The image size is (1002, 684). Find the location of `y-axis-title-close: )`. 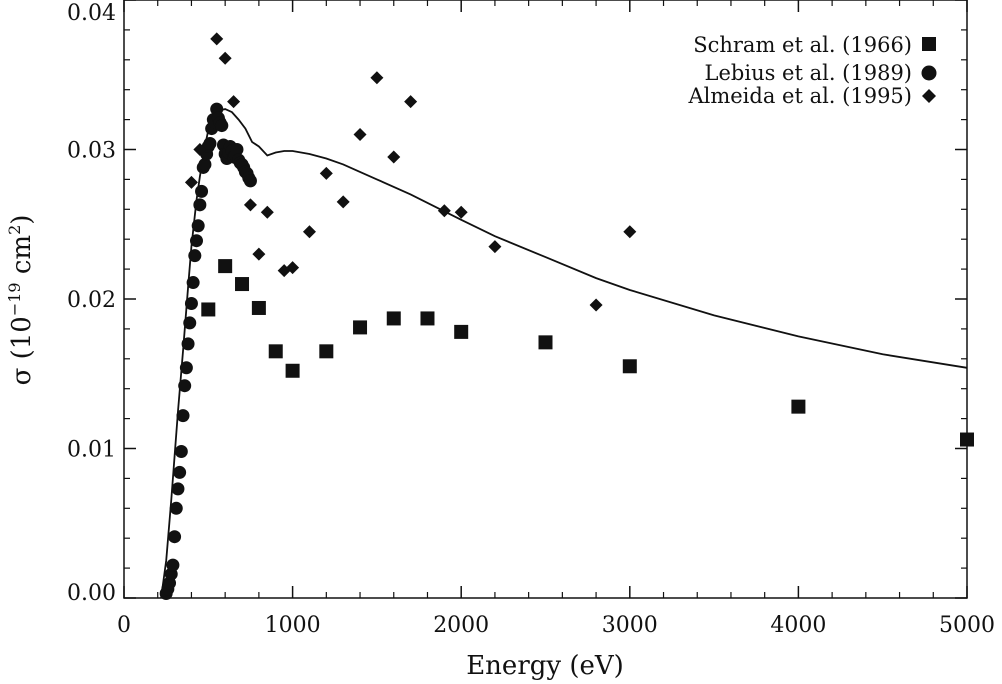

y-axis-title-close: ) is located at coordinates (22, 220).